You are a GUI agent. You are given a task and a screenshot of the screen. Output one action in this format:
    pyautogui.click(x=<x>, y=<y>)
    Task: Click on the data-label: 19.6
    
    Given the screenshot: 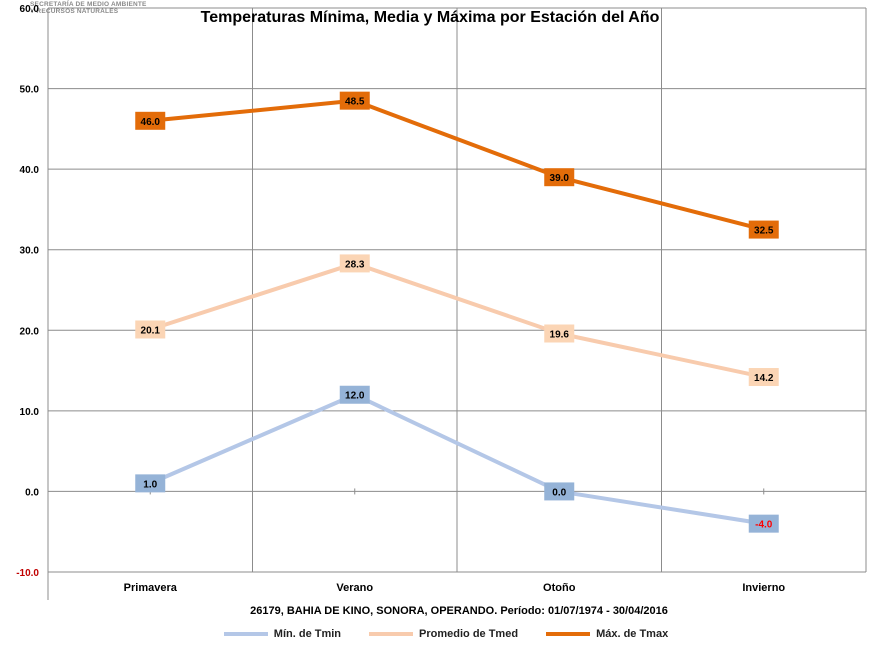 What is the action you would take?
    pyautogui.click(x=559, y=333)
    